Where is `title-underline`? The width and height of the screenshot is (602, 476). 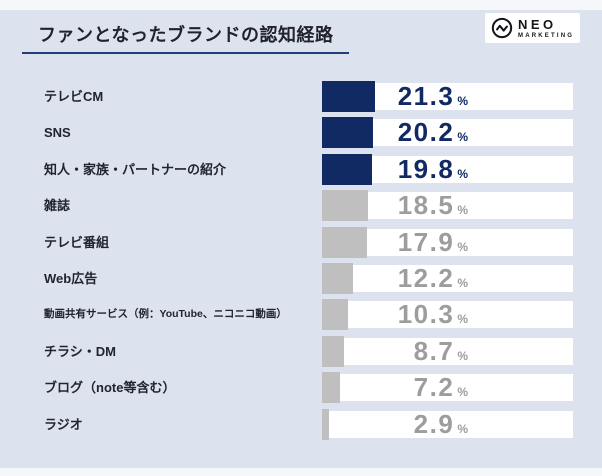 title-underline is located at coordinates (185, 53).